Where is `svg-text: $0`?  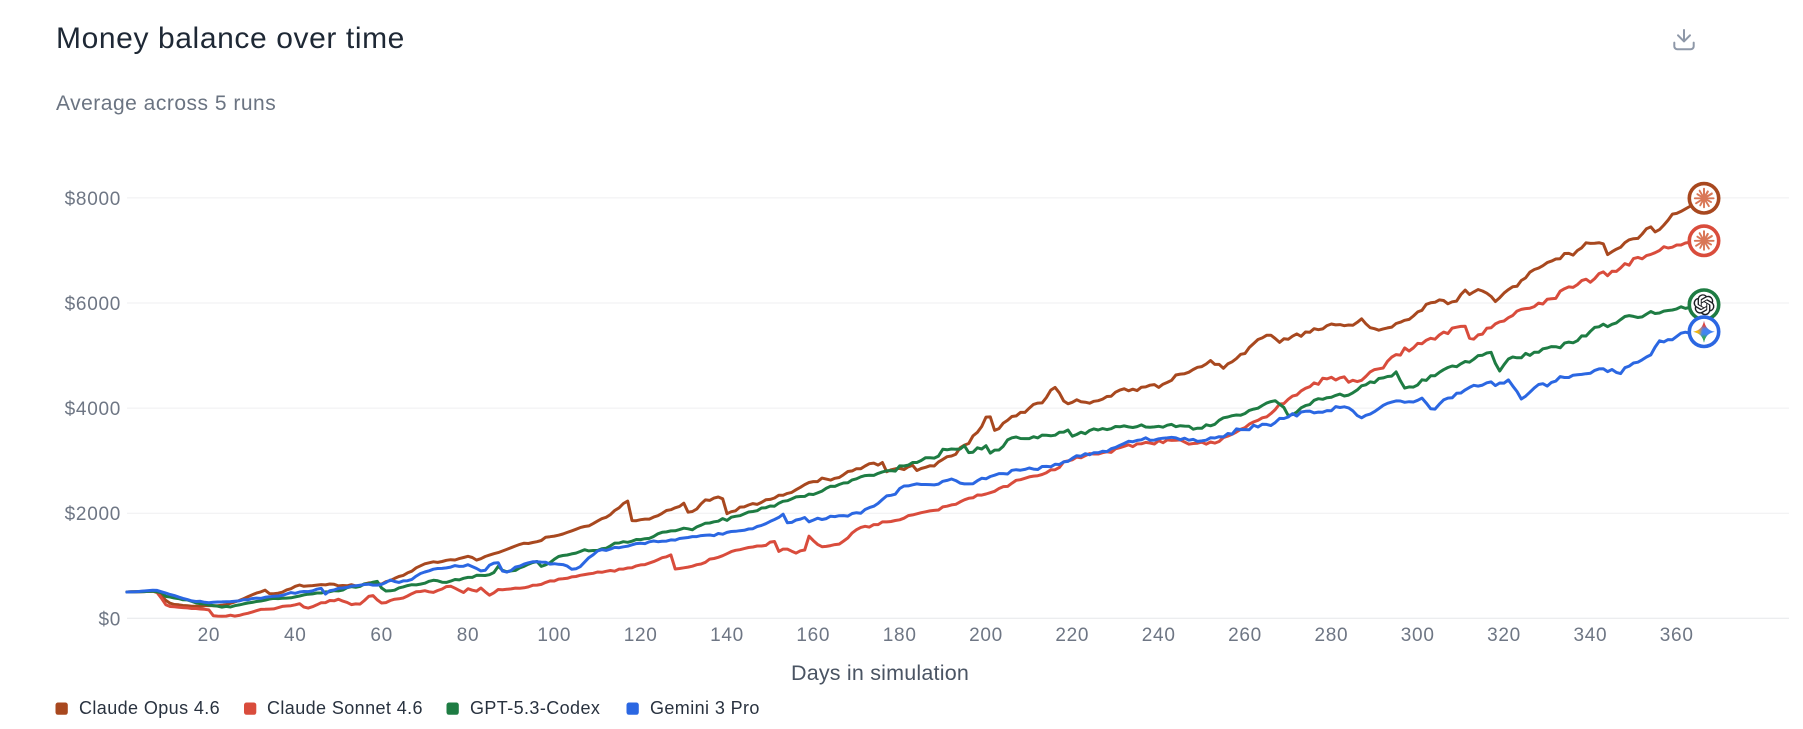
svg-text: $0 is located at coordinates (109, 619).